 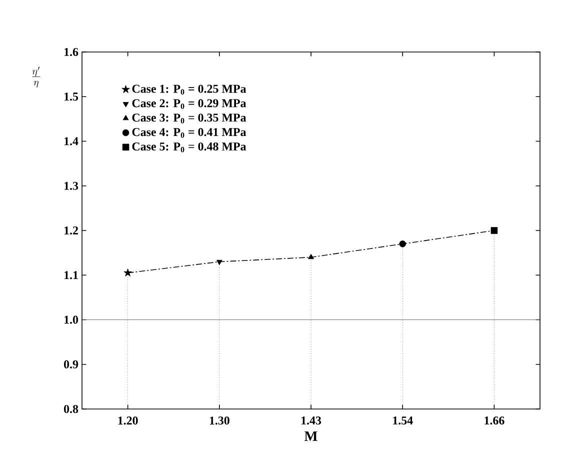 What do you see at coordinates (403, 420) in the screenshot?
I see `x-tick-label: 1.54` at bounding box center [403, 420].